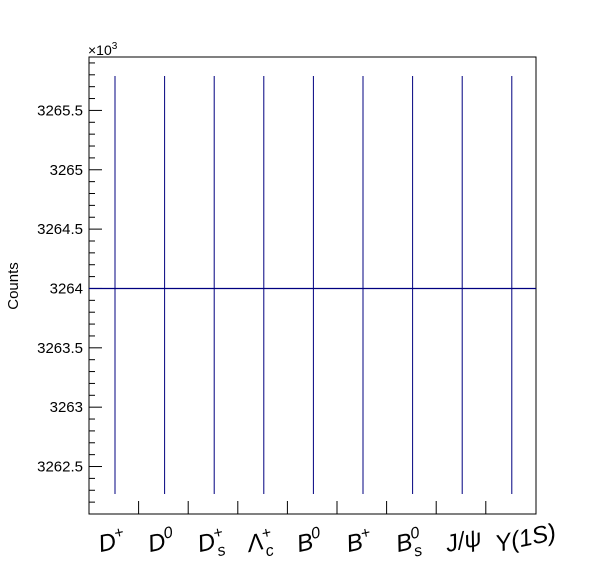  What do you see at coordinates (112, 541) in the screenshot?
I see `category-label: D+` at bounding box center [112, 541].